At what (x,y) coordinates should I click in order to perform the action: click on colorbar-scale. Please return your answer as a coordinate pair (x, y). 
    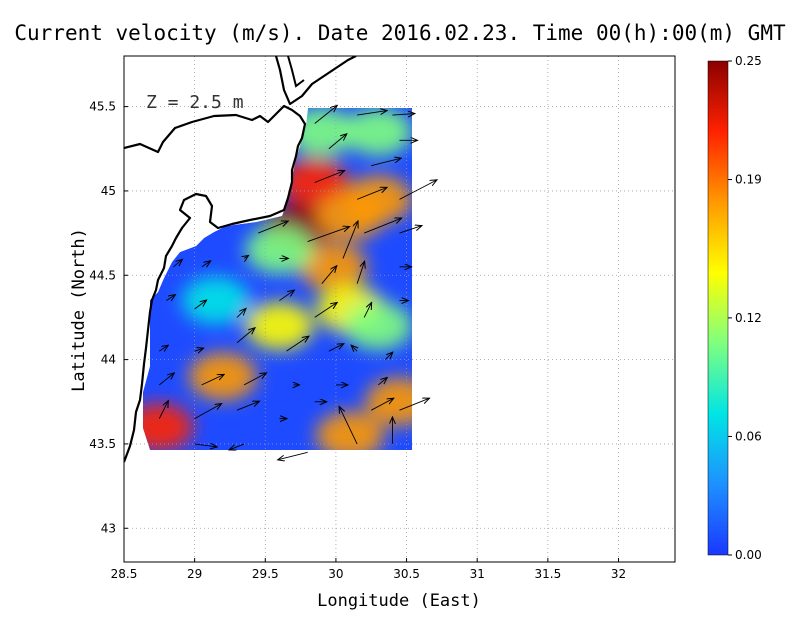
    Looking at the image, I should click on (718, 308).